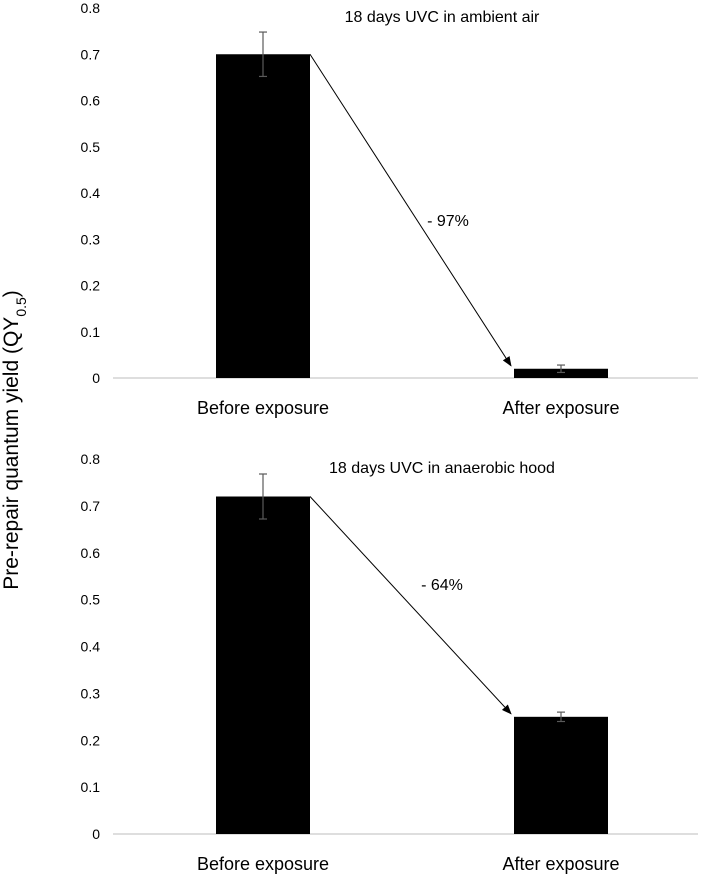  I want to click on y-axis-label-main: Pre-repair quantum yield (QY, so click(11, 453).